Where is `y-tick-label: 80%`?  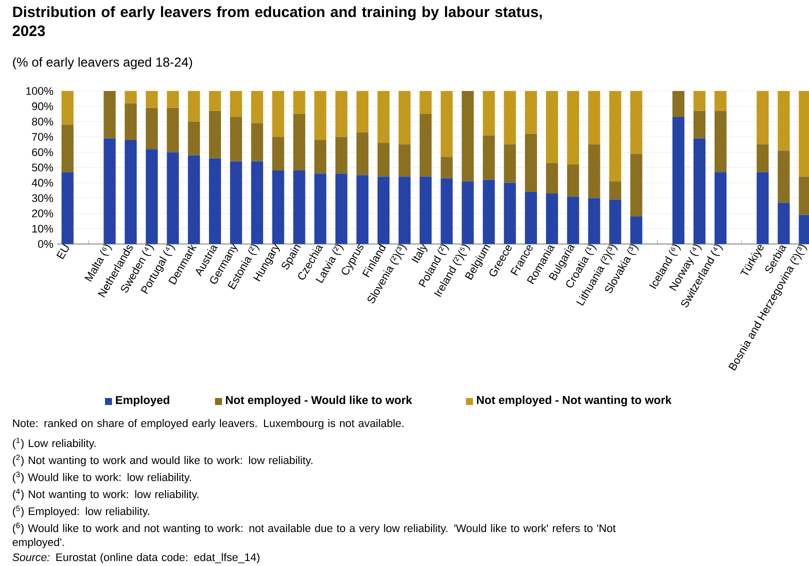
y-tick-label: 80% is located at coordinates (43, 122).